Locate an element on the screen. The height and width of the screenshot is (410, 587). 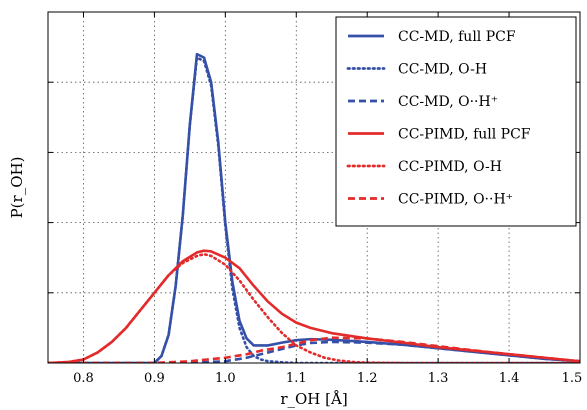
legend-label-5: CC-PIMD, O··H⁺ is located at coordinates (455, 200).